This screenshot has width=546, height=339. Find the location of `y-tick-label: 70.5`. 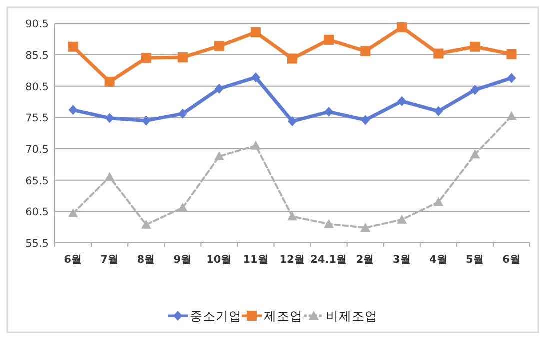

y-tick-label: 70.5 is located at coordinates (37, 150).